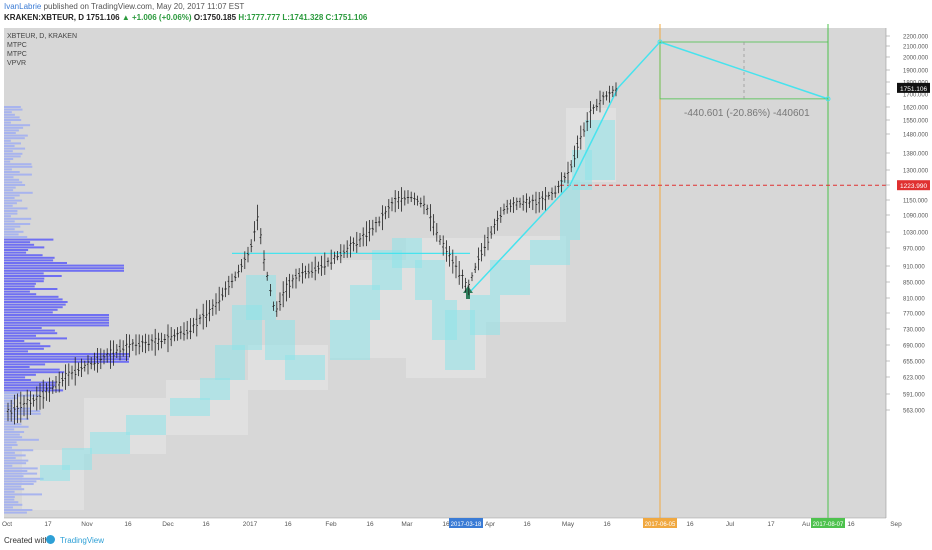  I want to click on time-tick-label: Feb, so click(331, 524).